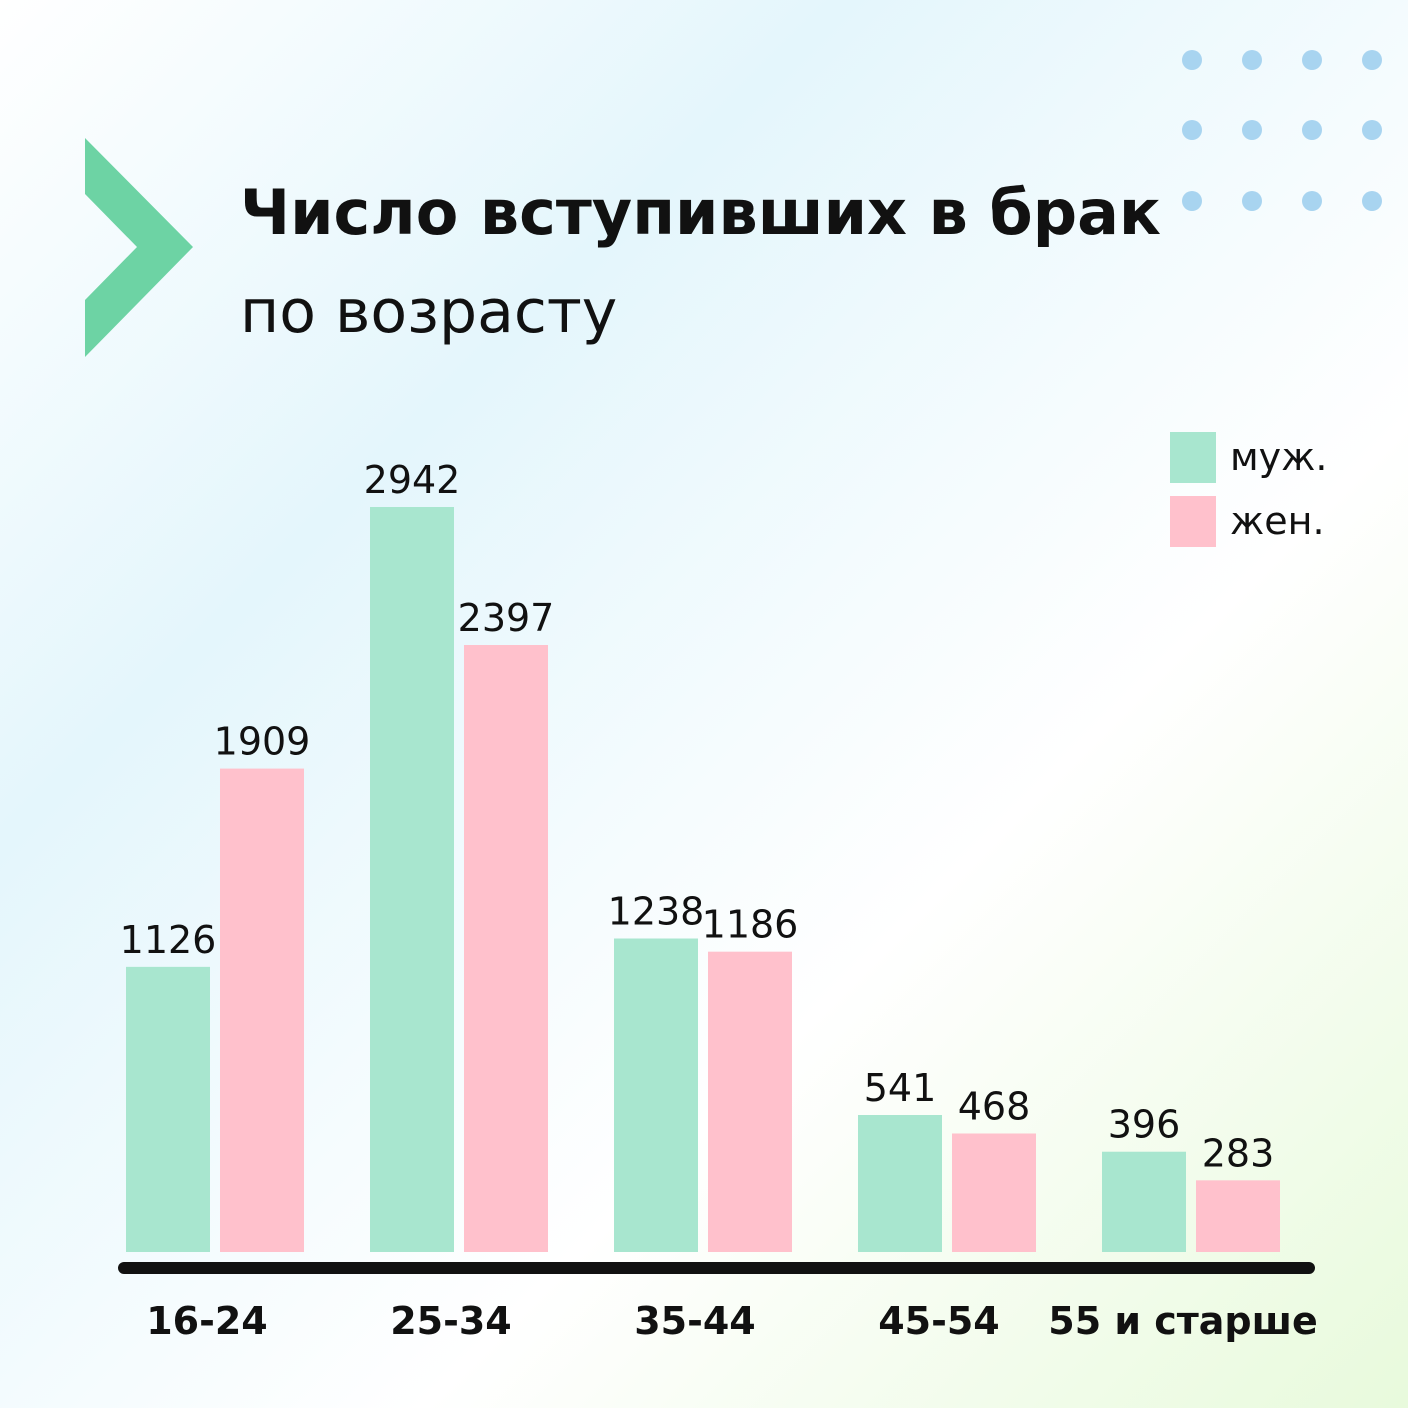 Image resolution: width=1408 pixels, height=1412 pixels. Describe the element at coordinates (1144, 1125) in the screenshot. I see `value-label: 396` at that location.